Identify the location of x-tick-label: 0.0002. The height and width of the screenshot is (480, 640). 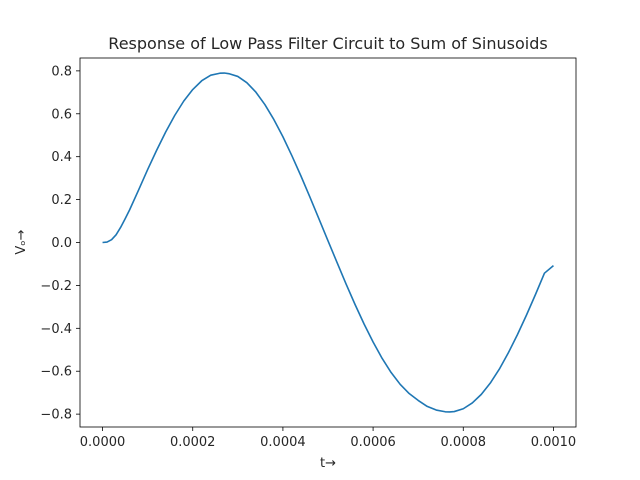
(193, 442).